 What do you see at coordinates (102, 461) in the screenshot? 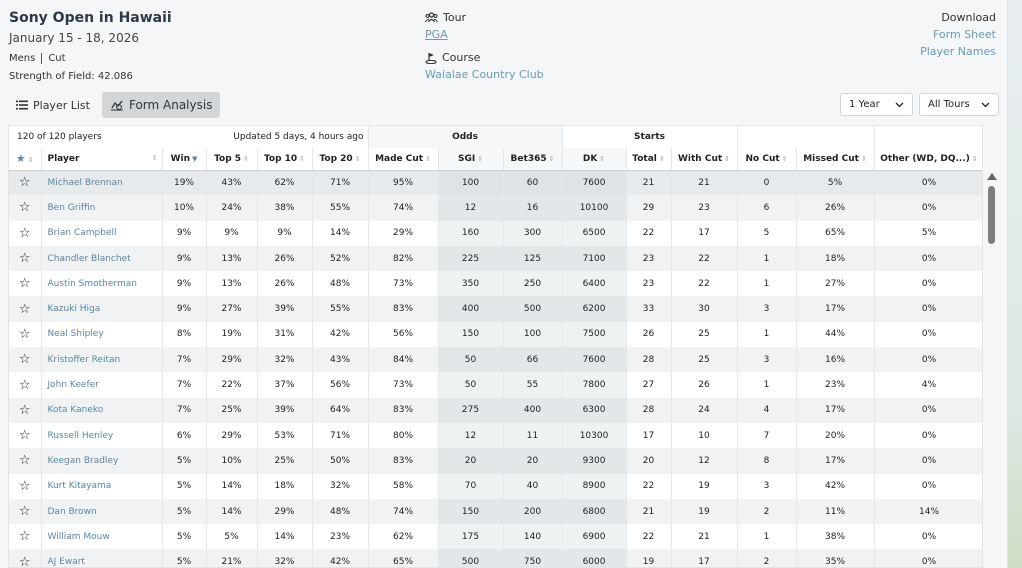
I see `player-name-link: Keegan Bradley` at bounding box center [102, 461].